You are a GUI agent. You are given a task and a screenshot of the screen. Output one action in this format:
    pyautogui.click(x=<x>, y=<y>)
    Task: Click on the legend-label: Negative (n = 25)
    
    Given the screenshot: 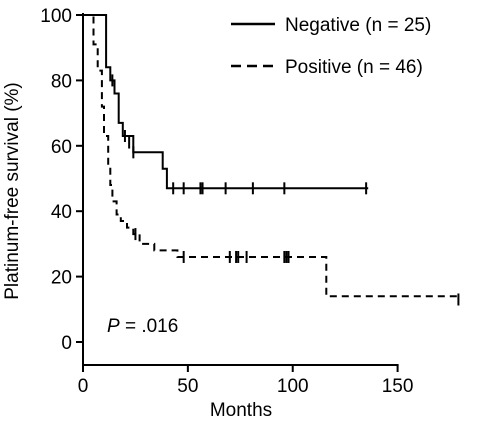 What is the action you would take?
    pyautogui.click(x=358, y=25)
    